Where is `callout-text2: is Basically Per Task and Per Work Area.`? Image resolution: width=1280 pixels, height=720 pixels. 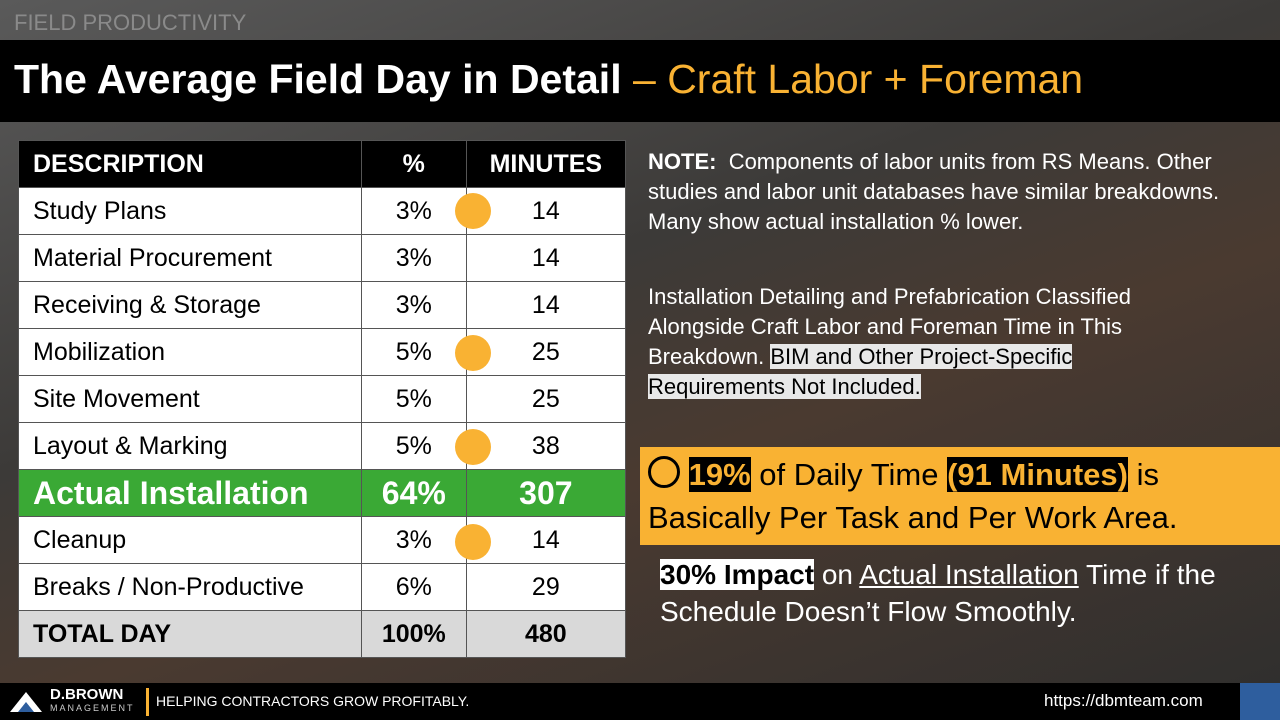 callout-text2: is Basically Per Task and Per Work Area. is located at coordinates (913, 496).